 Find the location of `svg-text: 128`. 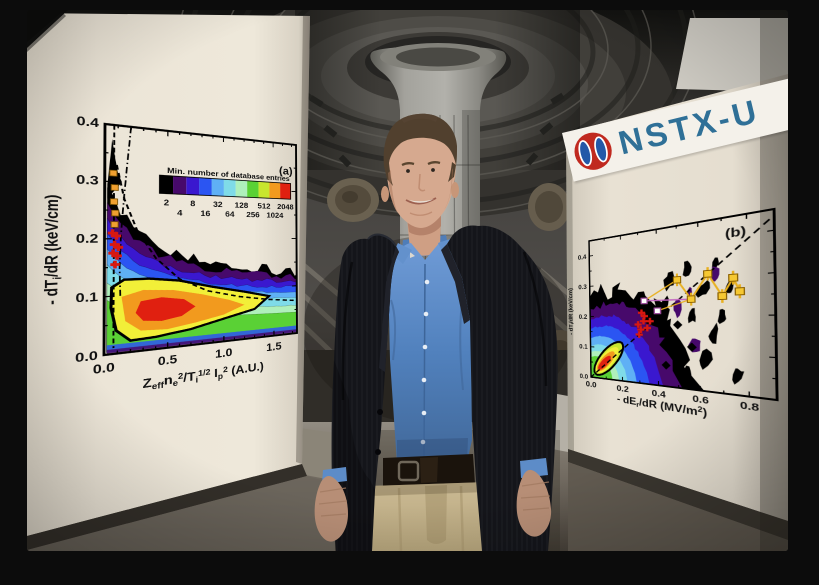

svg-text: 128 is located at coordinates (242, 206).